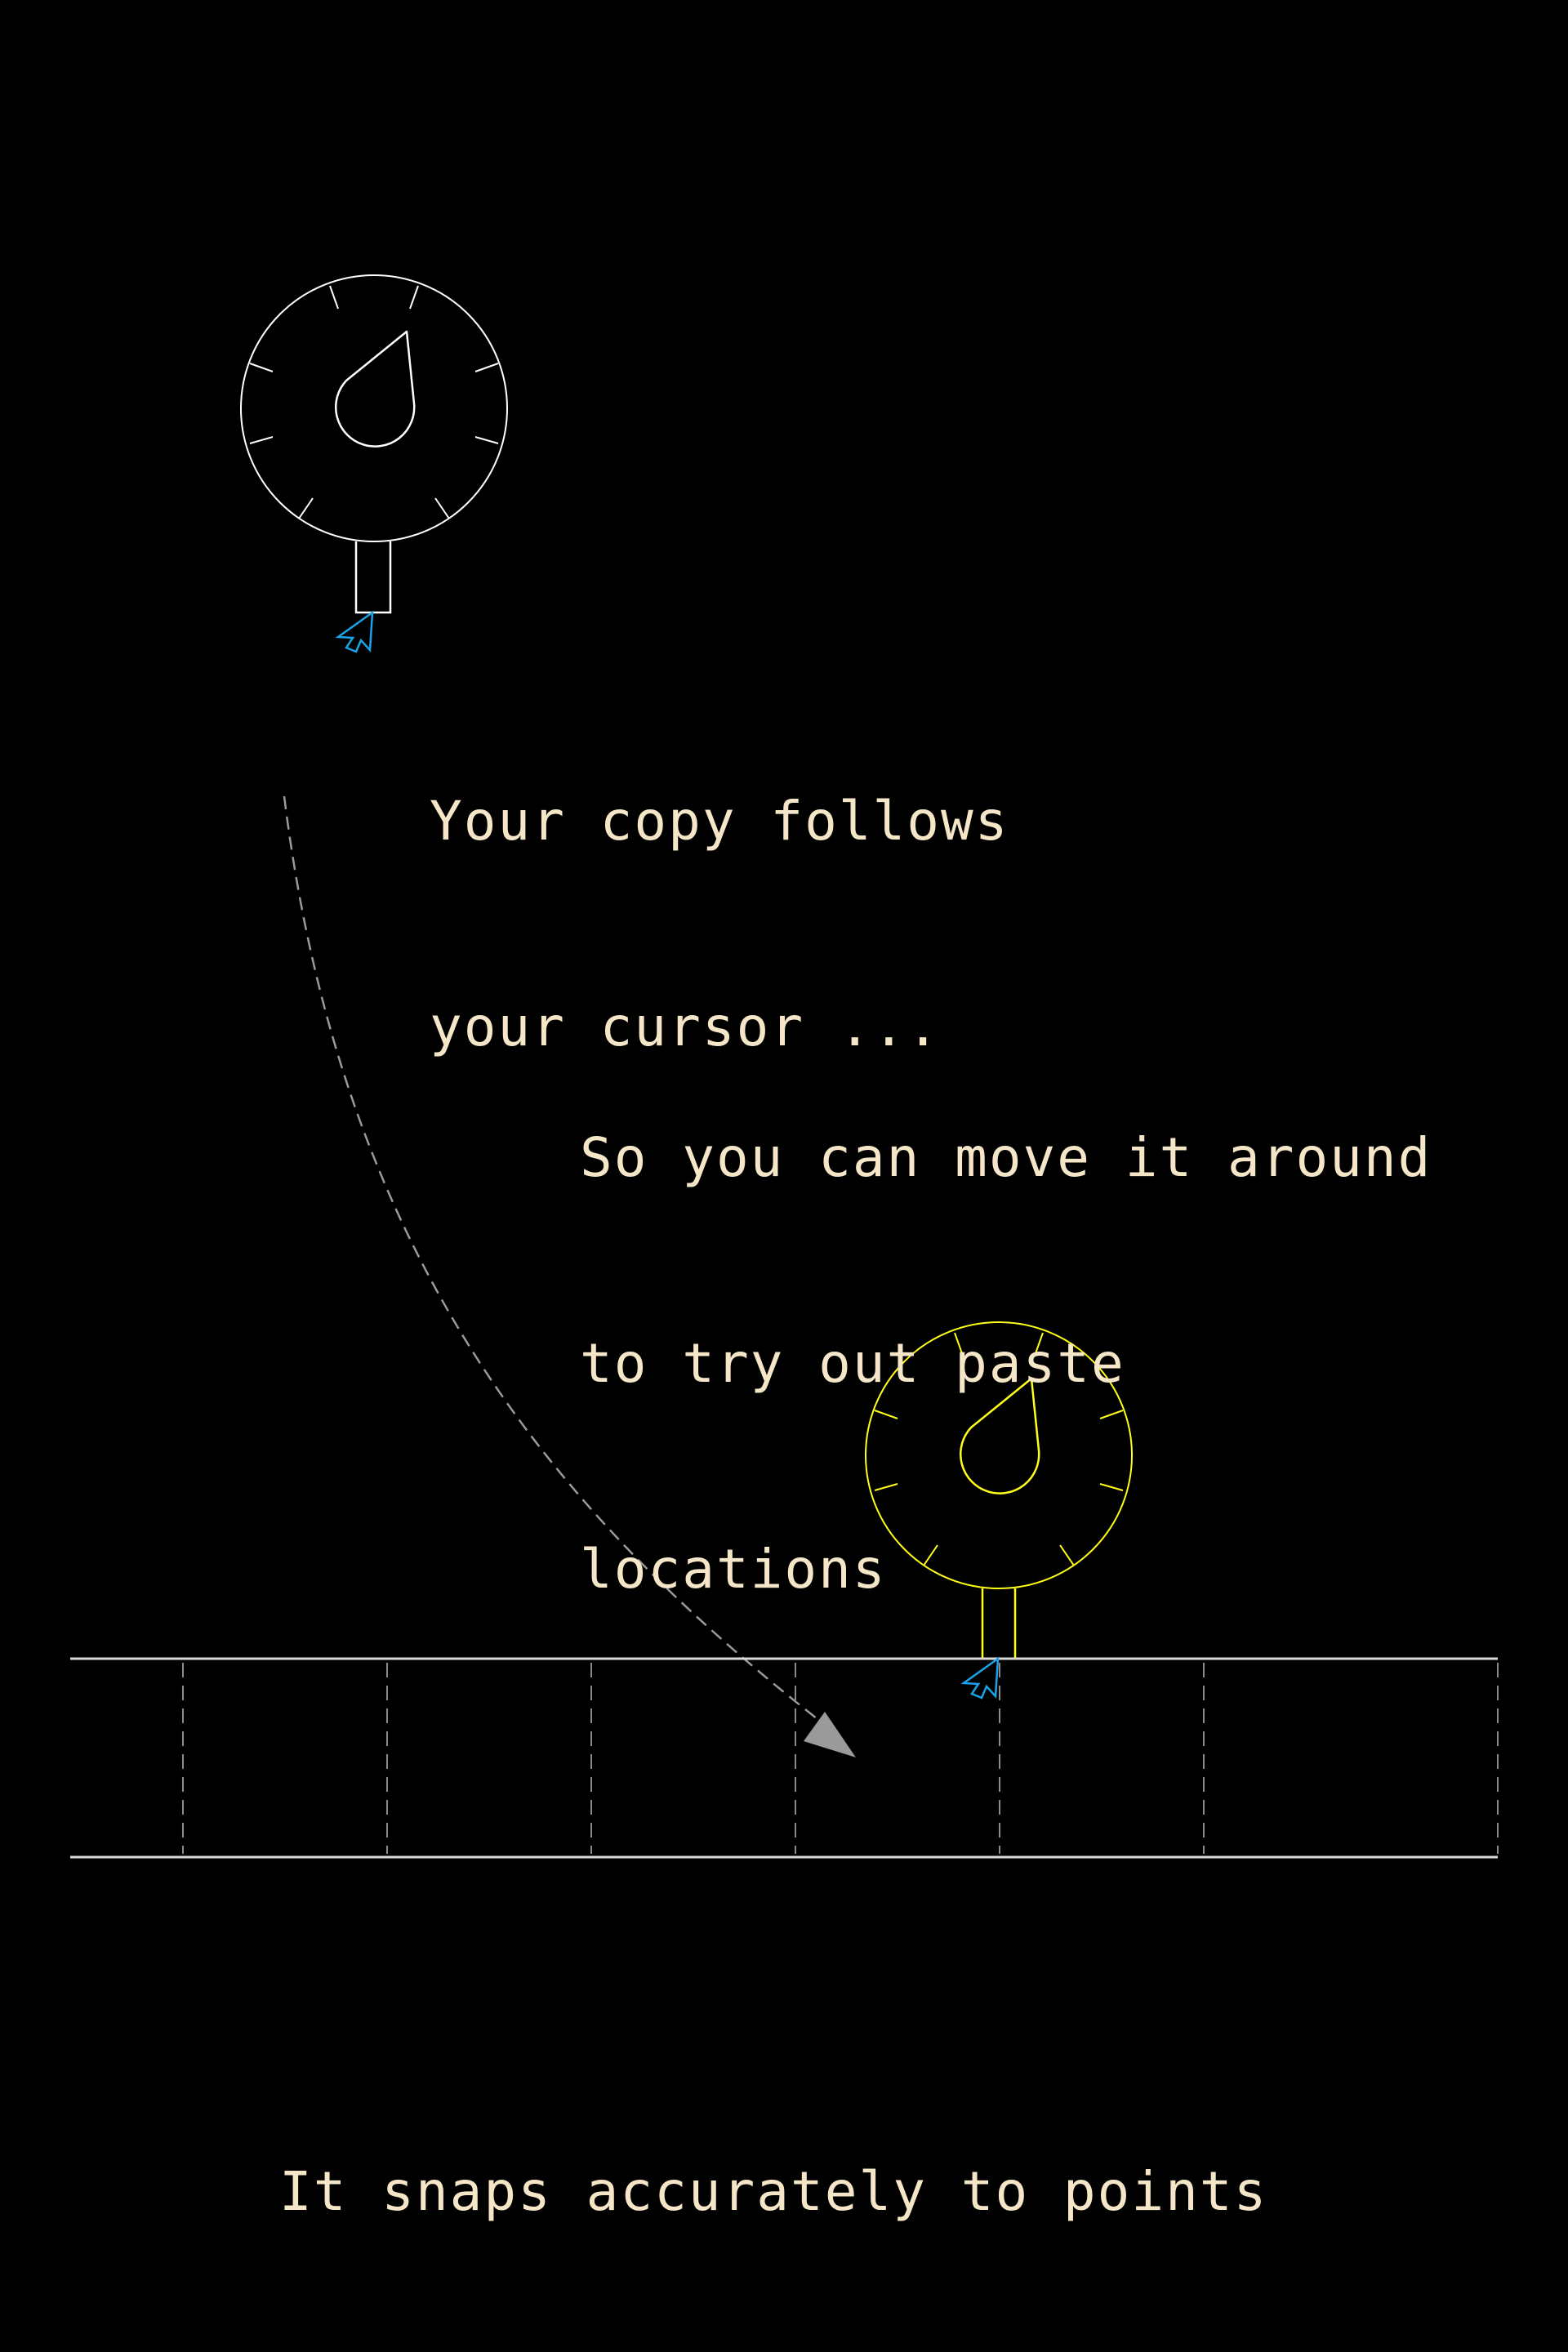 This screenshot has width=1568, height=2352. Describe the element at coordinates (1006, 1157) in the screenshot. I see `caption-move-line-1: So you can move it around` at that location.